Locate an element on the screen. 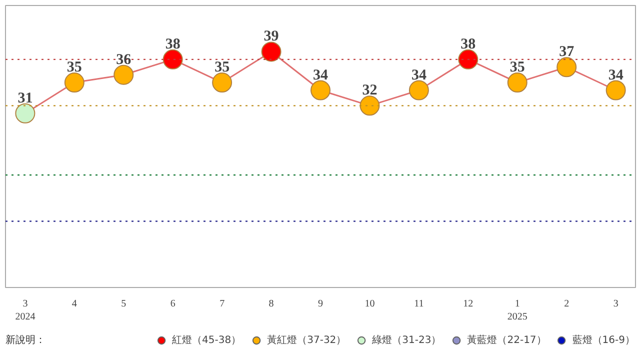 This screenshot has width=640, height=360. legend-label: 黃紅燈（37-32） is located at coordinates (306, 340).